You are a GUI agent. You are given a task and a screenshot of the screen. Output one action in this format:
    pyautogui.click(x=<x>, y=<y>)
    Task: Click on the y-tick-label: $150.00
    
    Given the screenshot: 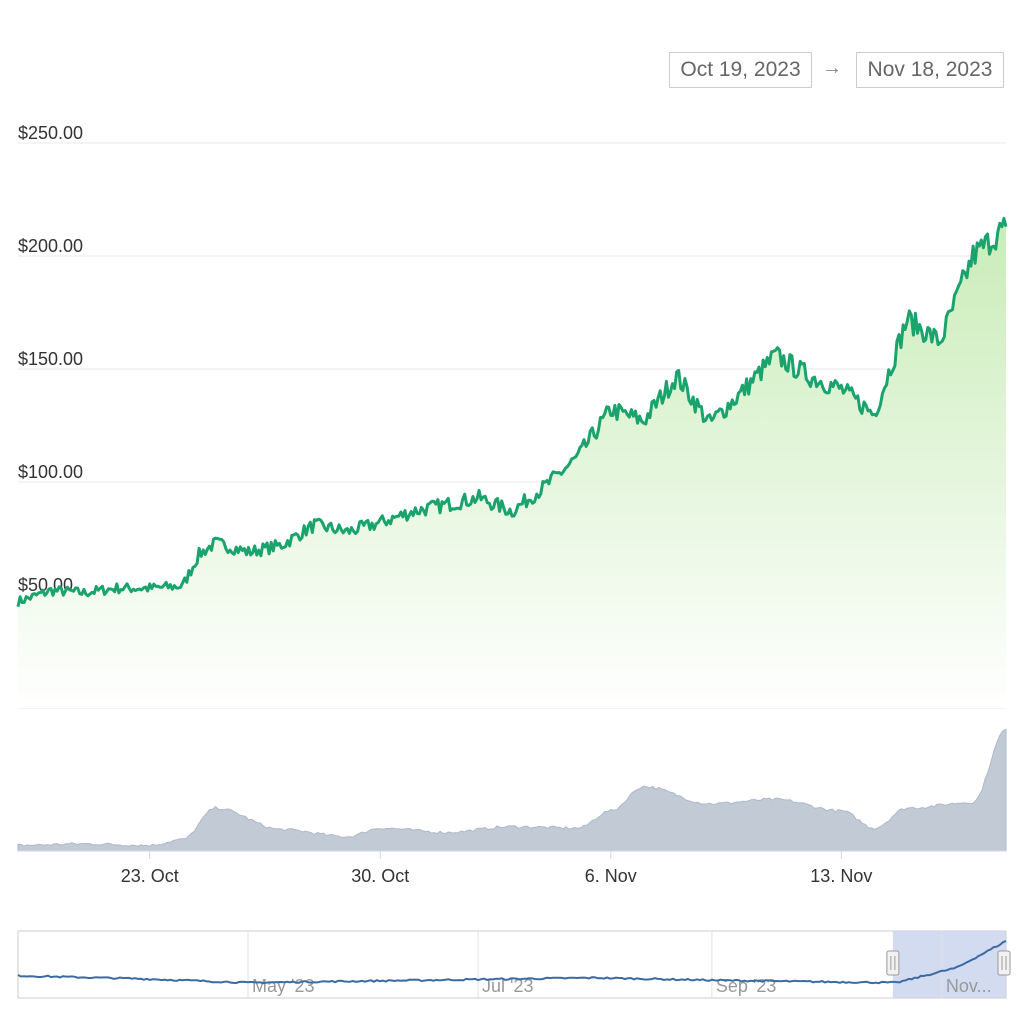 What is the action you would take?
    pyautogui.click(x=50, y=359)
    